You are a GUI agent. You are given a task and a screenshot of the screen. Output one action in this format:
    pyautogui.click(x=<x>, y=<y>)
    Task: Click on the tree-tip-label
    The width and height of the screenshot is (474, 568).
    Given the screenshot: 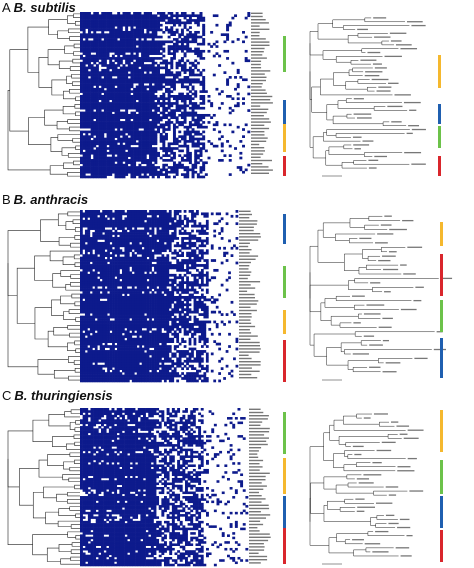 What is the action you would take?
    pyautogui.click(x=412, y=102)
    